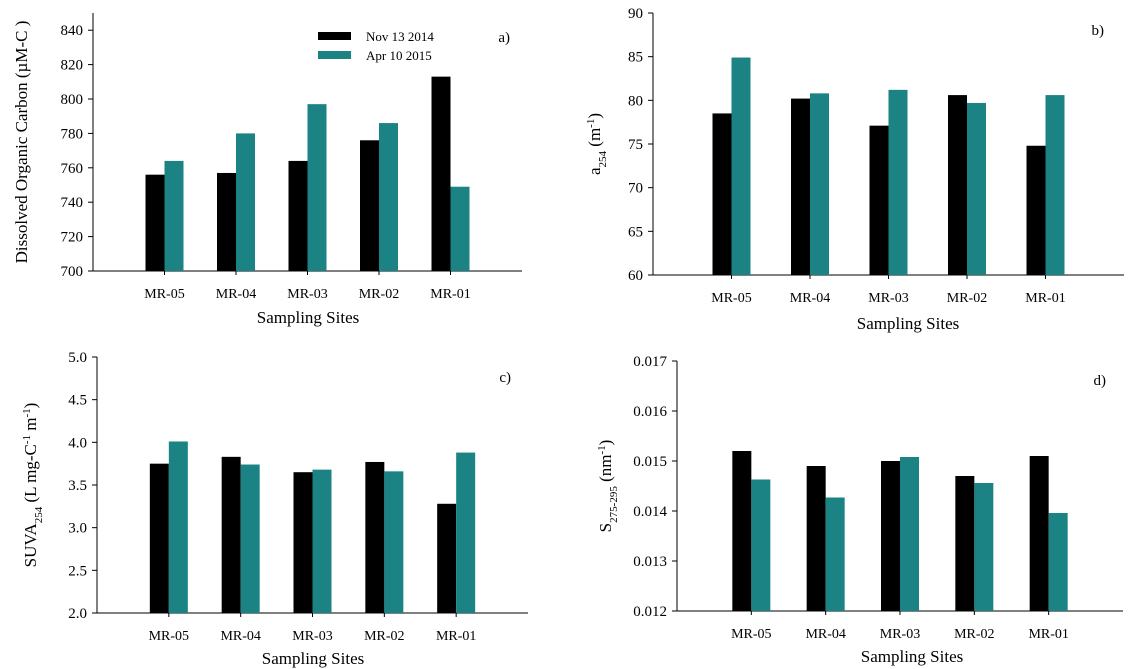 Image resolution: width=1128 pixels, height=669 pixels. I want to click on y-tick-label: 760, so click(72, 169).